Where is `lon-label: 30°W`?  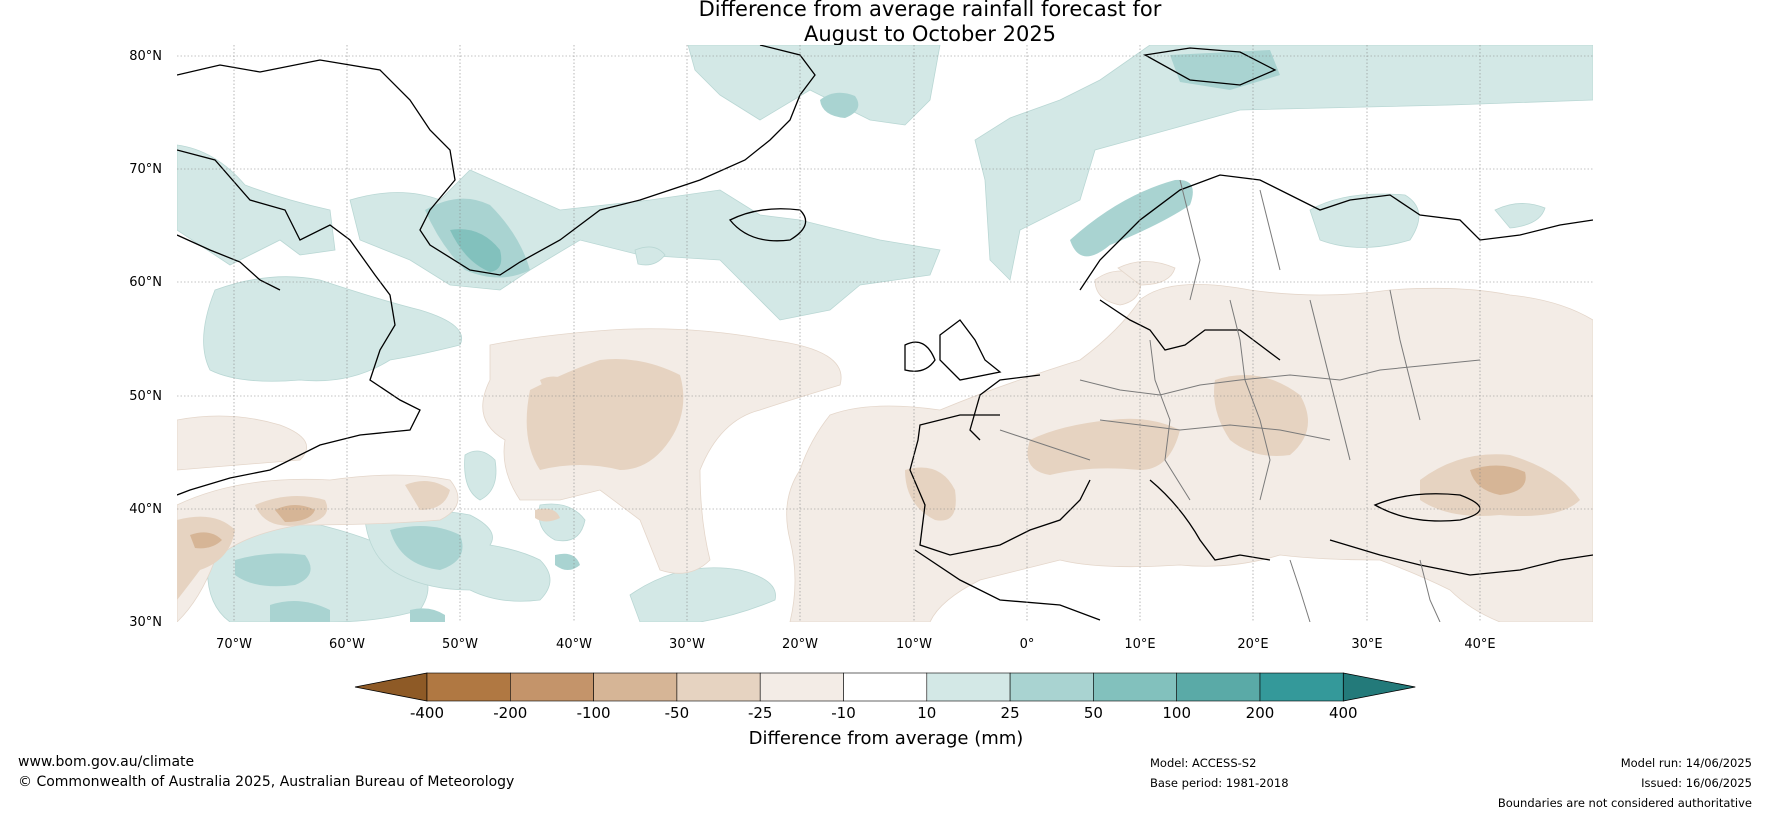
lon-label: 30°W is located at coordinates (687, 644).